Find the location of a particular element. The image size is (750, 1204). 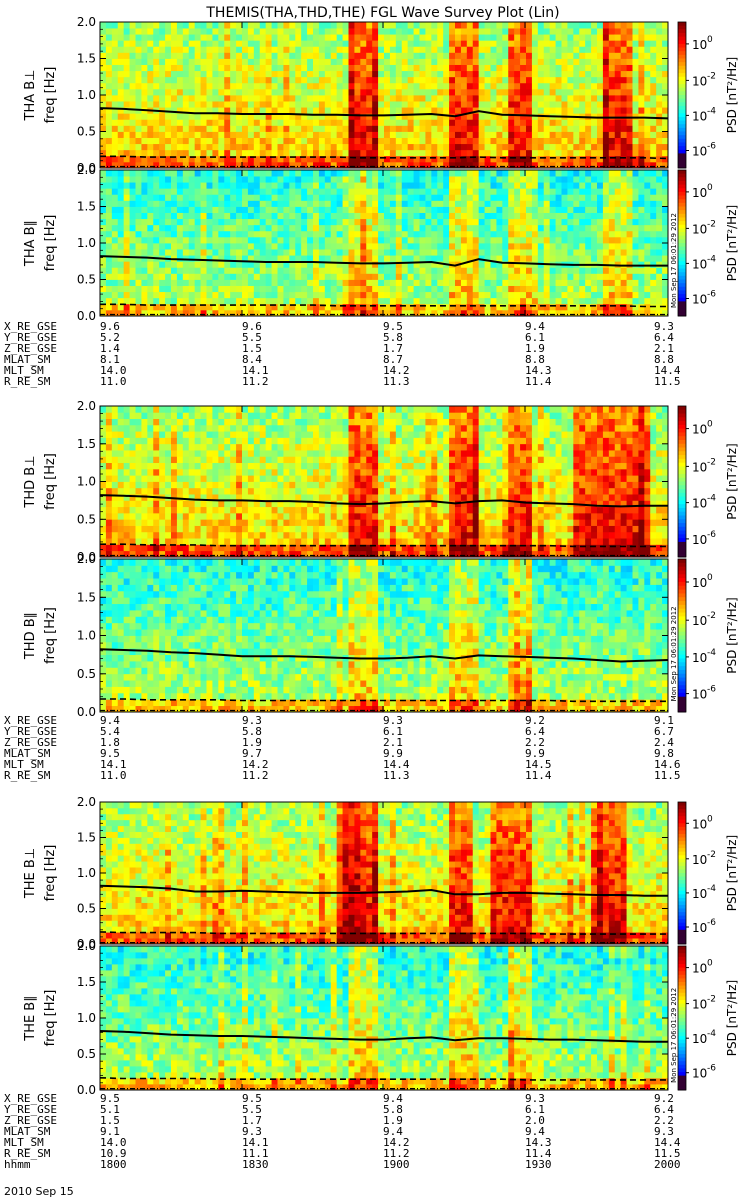

ephemeris-value: 2000 is located at coordinates (667, 1164).